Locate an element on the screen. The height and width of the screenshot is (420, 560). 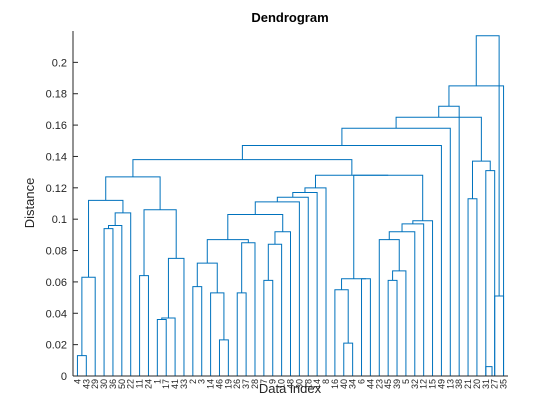
y-ticks: 0 0.02 0.04 0.06 0.08 0.1 0.12 0.14 0.16 0.18 0.2 is located at coordinates (62, 220).